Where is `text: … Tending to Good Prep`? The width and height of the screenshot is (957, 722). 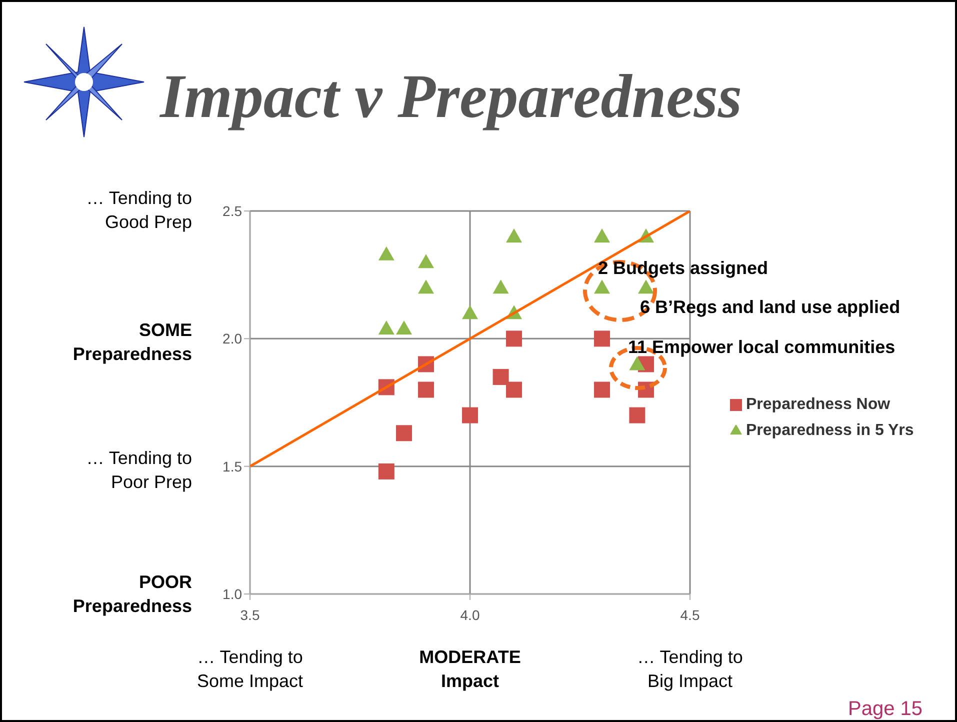
text: … Tending to Good Prep is located at coordinates (139, 210).